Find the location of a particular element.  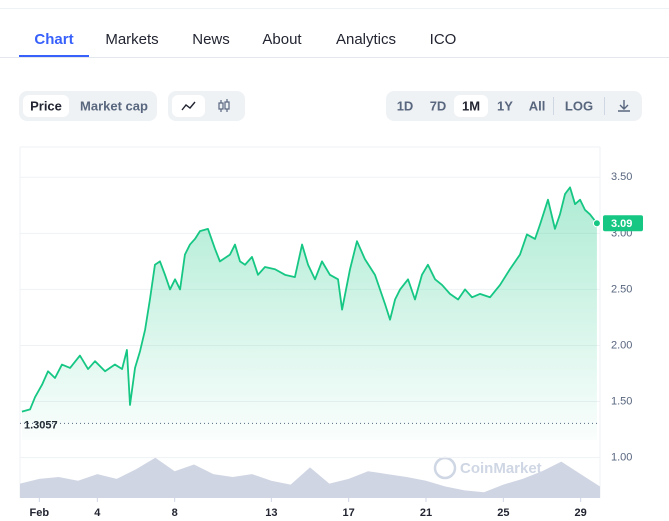

line-style-button is located at coordinates (188, 106).